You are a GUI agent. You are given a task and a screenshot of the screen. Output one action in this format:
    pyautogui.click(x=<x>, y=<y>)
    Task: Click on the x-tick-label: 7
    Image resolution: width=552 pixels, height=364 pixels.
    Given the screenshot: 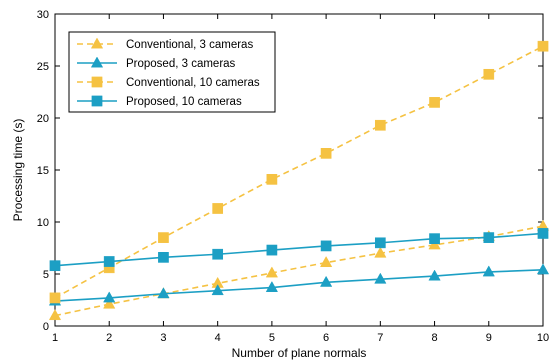 What is the action you would take?
    pyautogui.click(x=380, y=338)
    